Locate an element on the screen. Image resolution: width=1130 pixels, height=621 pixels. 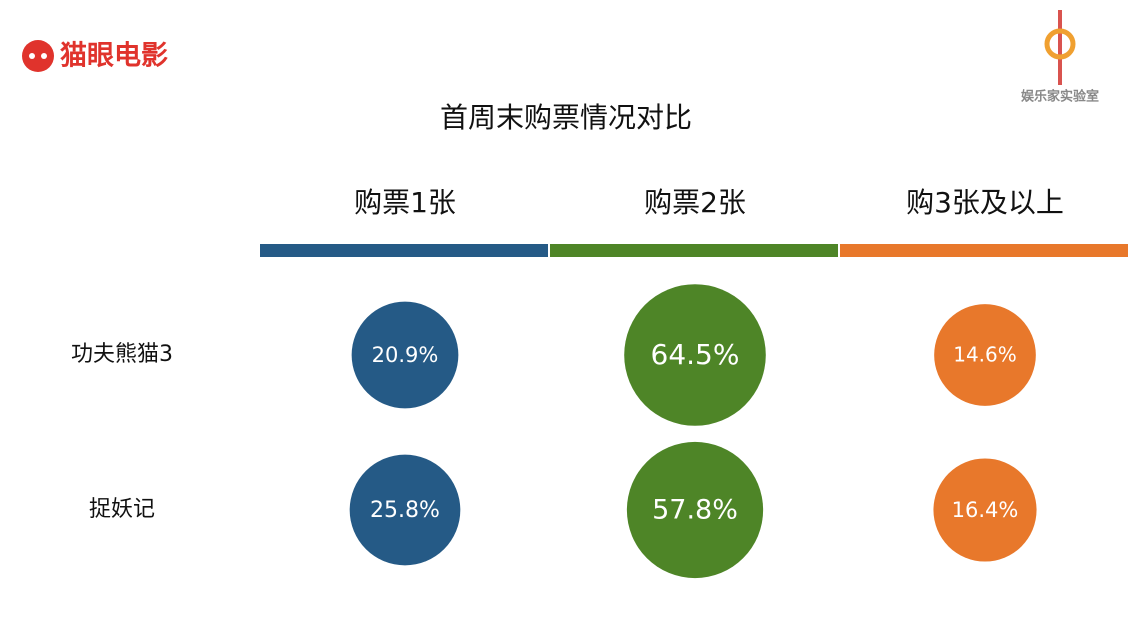
value-label: 25.8% is located at coordinates (405, 510).